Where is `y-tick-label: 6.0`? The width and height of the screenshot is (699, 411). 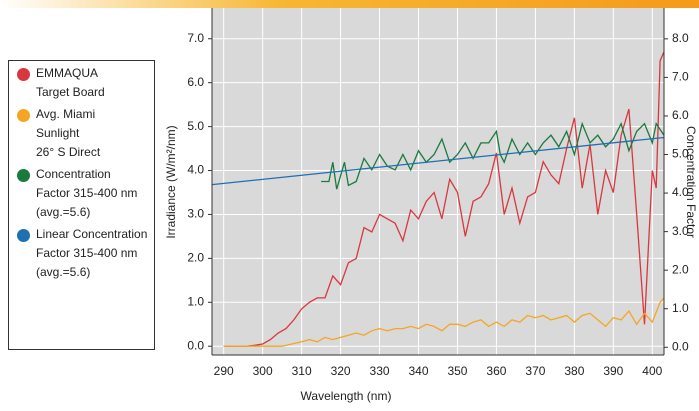 y-tick-label: 6.0 is located at coordinates (195, 82).